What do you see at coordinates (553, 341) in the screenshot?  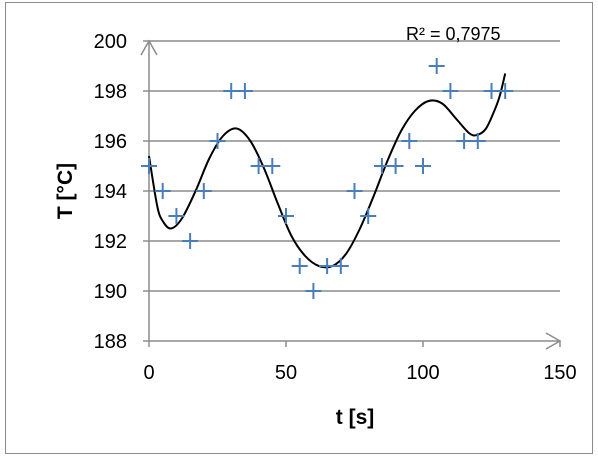 I see `x-axis-arrow` at bounding box center [553, 341].